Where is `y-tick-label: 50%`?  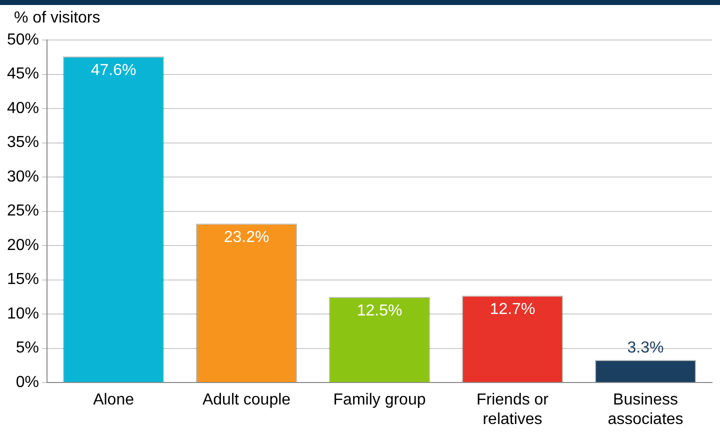 y-tick-label: 50% is located at coordinates (23, 39).